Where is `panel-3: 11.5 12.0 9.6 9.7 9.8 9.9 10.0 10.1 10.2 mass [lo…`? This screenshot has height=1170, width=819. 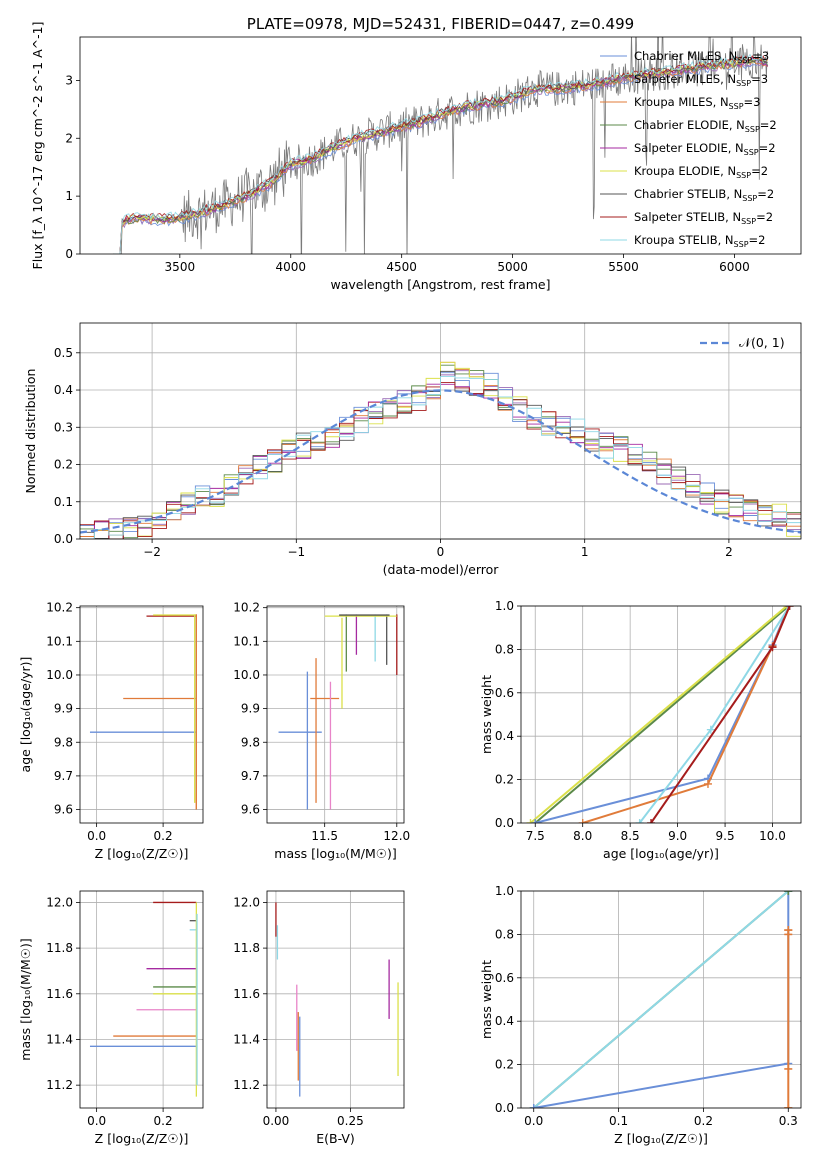 panel-3: 11.5 12.0 9.6 9.7 9.8 9.9 10.0 10.1 10.2 mass [lo… is located at coordinates (321, 731).